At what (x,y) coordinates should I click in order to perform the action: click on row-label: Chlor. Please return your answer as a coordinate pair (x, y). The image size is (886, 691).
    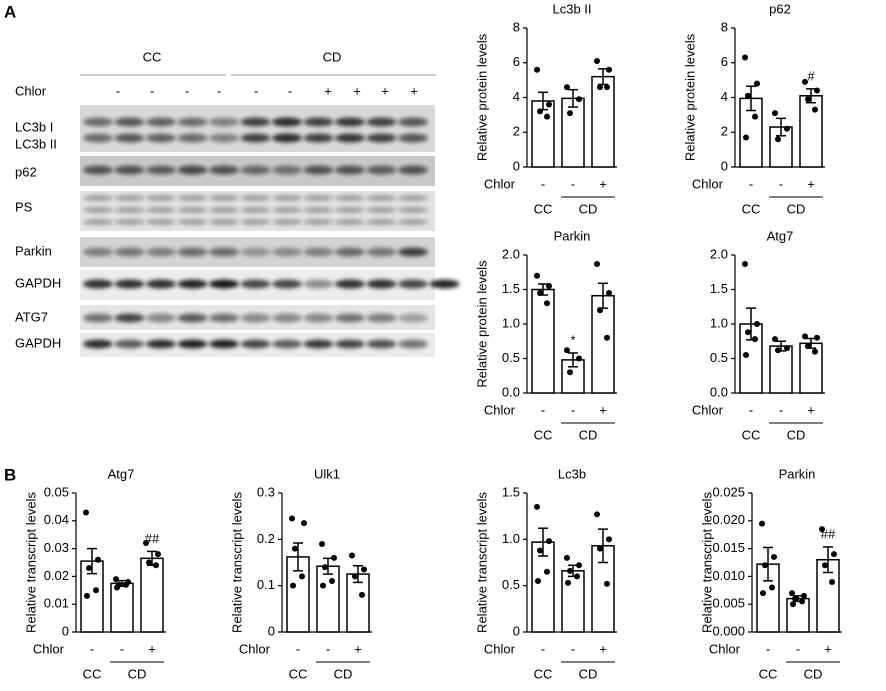
    Looking at the image, I should click on (31, 90).